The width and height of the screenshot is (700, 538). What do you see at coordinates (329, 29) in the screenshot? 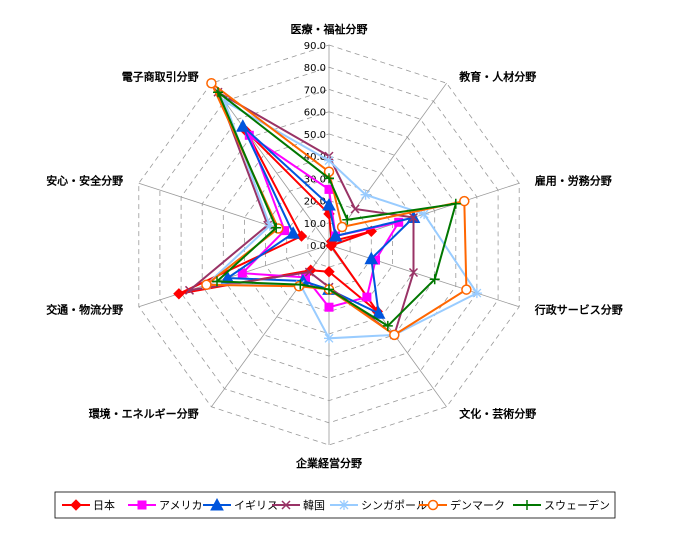
I see `axis-label: 医療・福祉分野` at bounding box center [329, 29].